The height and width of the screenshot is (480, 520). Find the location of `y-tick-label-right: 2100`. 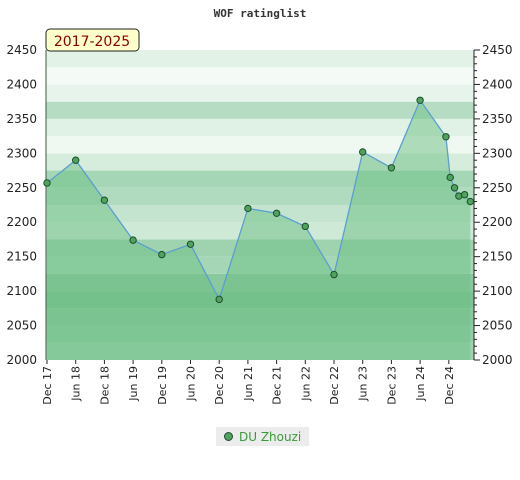

y-tick-label-right: 2100 is located at coordinates (497, 291).